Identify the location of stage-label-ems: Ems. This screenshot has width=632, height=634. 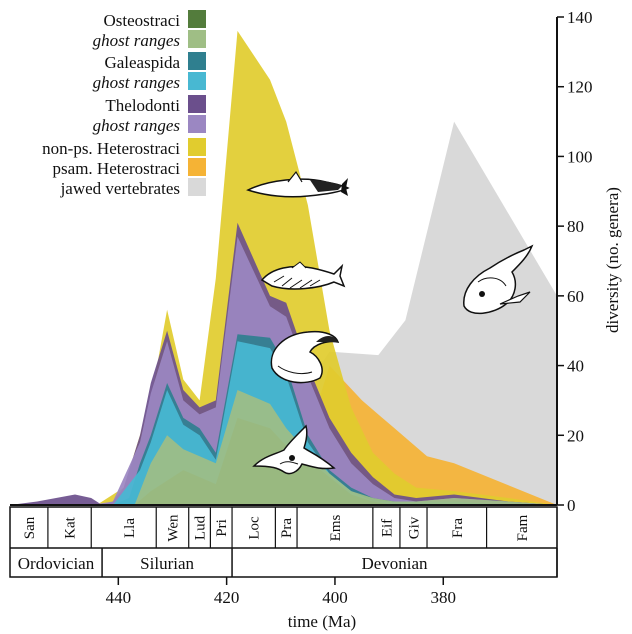
(336, 528).